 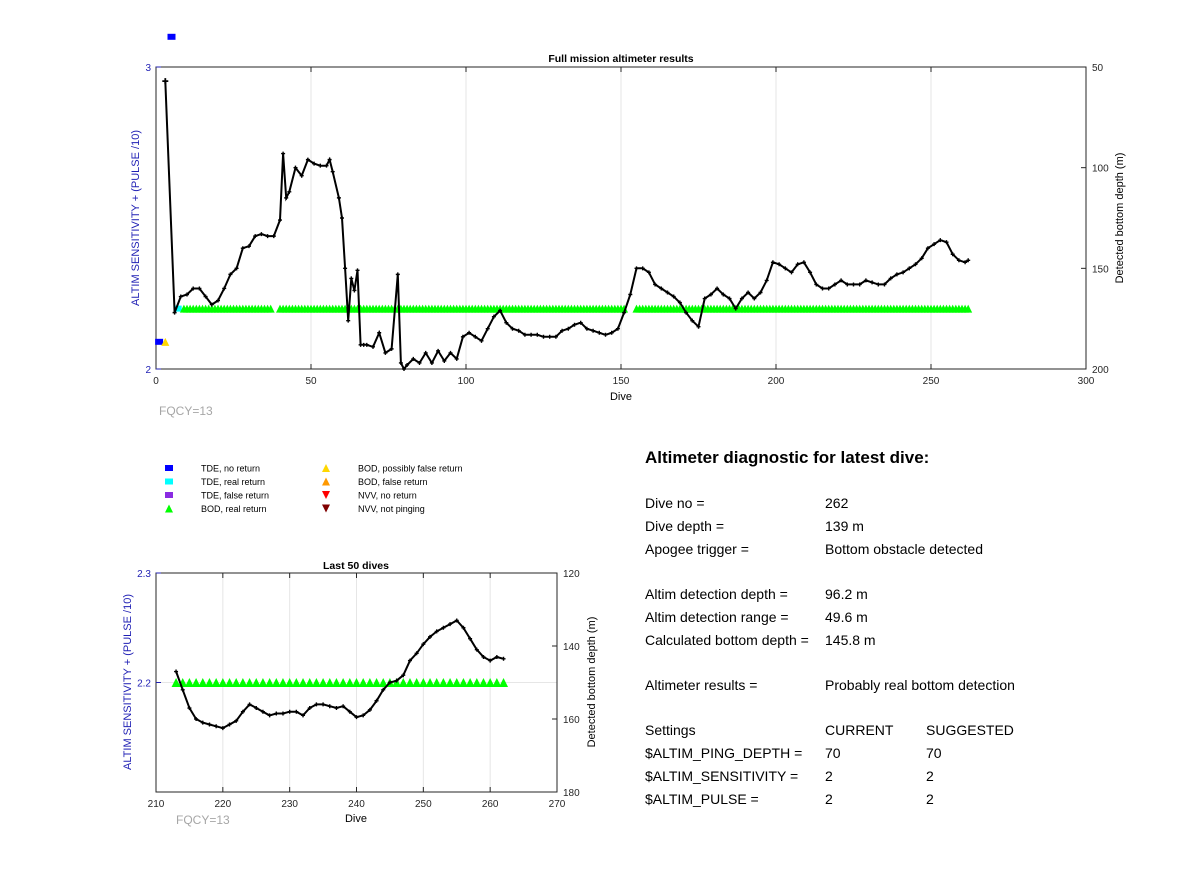 What do you see at coordinates (697, 549) in the screenshot?
I see `apogee-label: Apogee trigger =` at bounding box center [697, 549].